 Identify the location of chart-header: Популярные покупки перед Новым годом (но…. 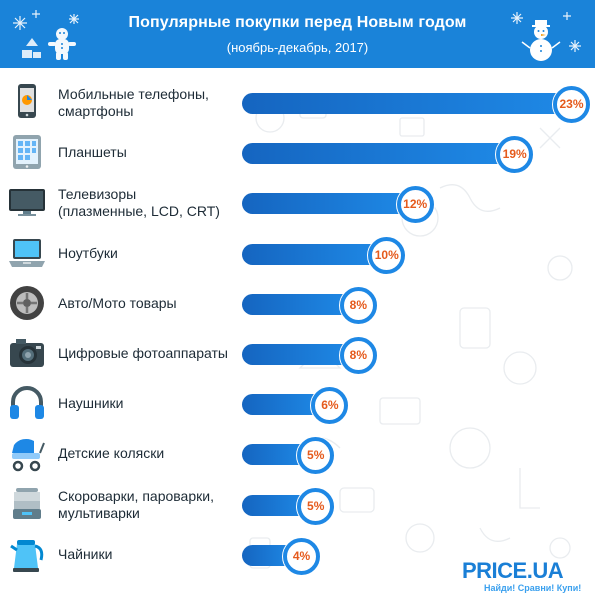
(297, 34).